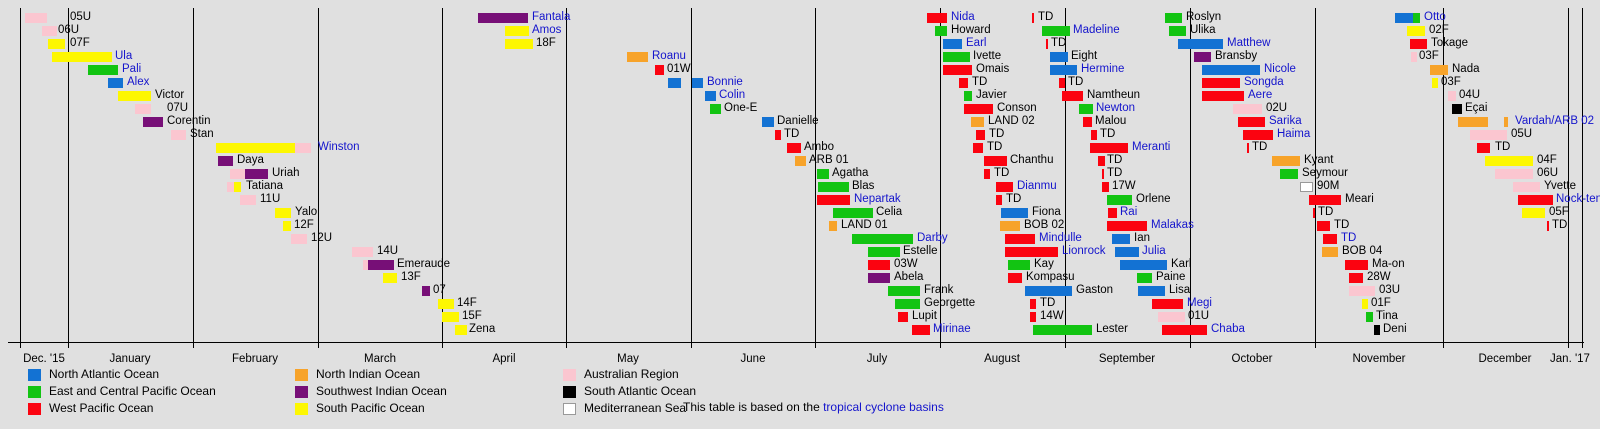 The width and height of the screenshot is (1600, 429). Describe the element at coordinates (1260, 95) in the screenshot. I see `storm-link-label: Aere` at that location.